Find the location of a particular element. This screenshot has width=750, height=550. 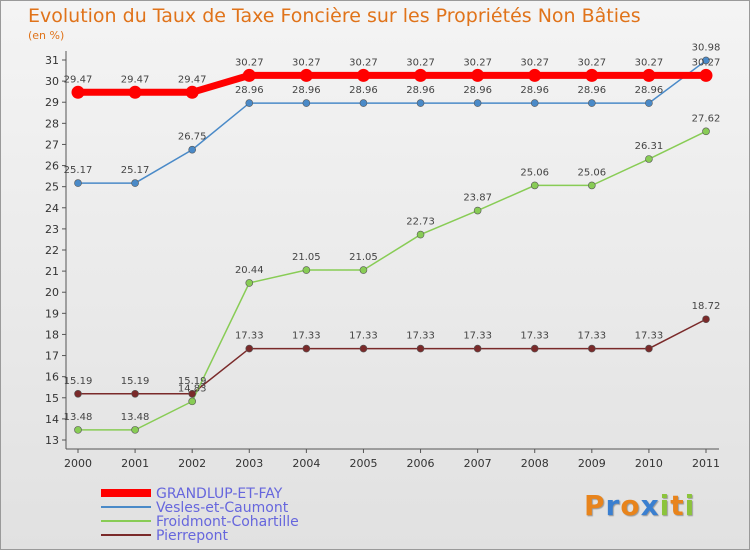

y-tick-label: 20 is located at coordinates (52, 292).